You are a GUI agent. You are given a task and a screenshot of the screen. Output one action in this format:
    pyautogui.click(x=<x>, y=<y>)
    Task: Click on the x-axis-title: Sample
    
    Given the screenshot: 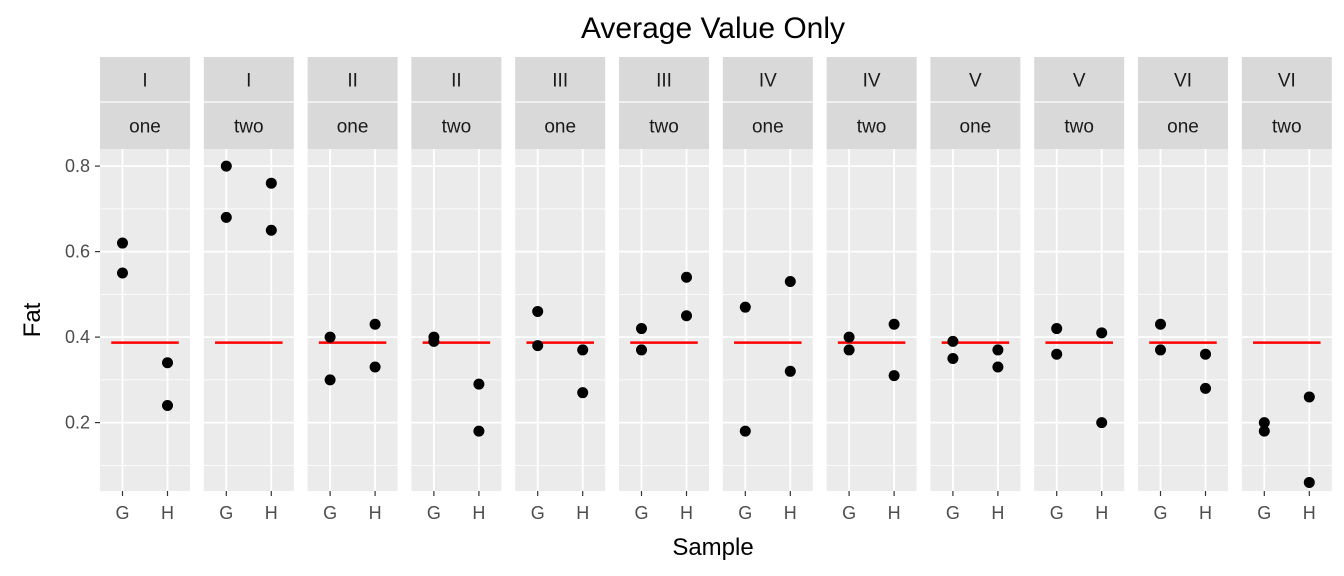 What is the action you would take?
    pyautogui.click(x=712, y=547)
    